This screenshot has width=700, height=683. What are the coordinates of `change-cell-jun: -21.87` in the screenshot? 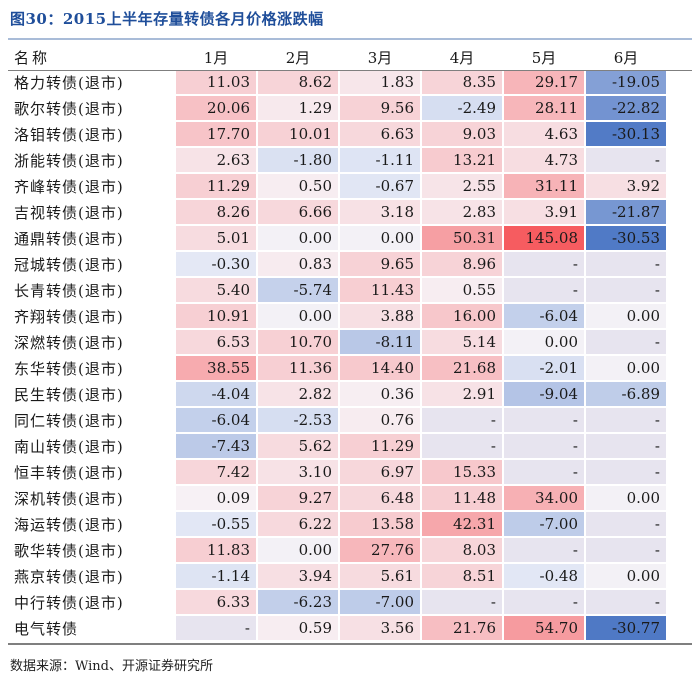 It's located at (626, 212).